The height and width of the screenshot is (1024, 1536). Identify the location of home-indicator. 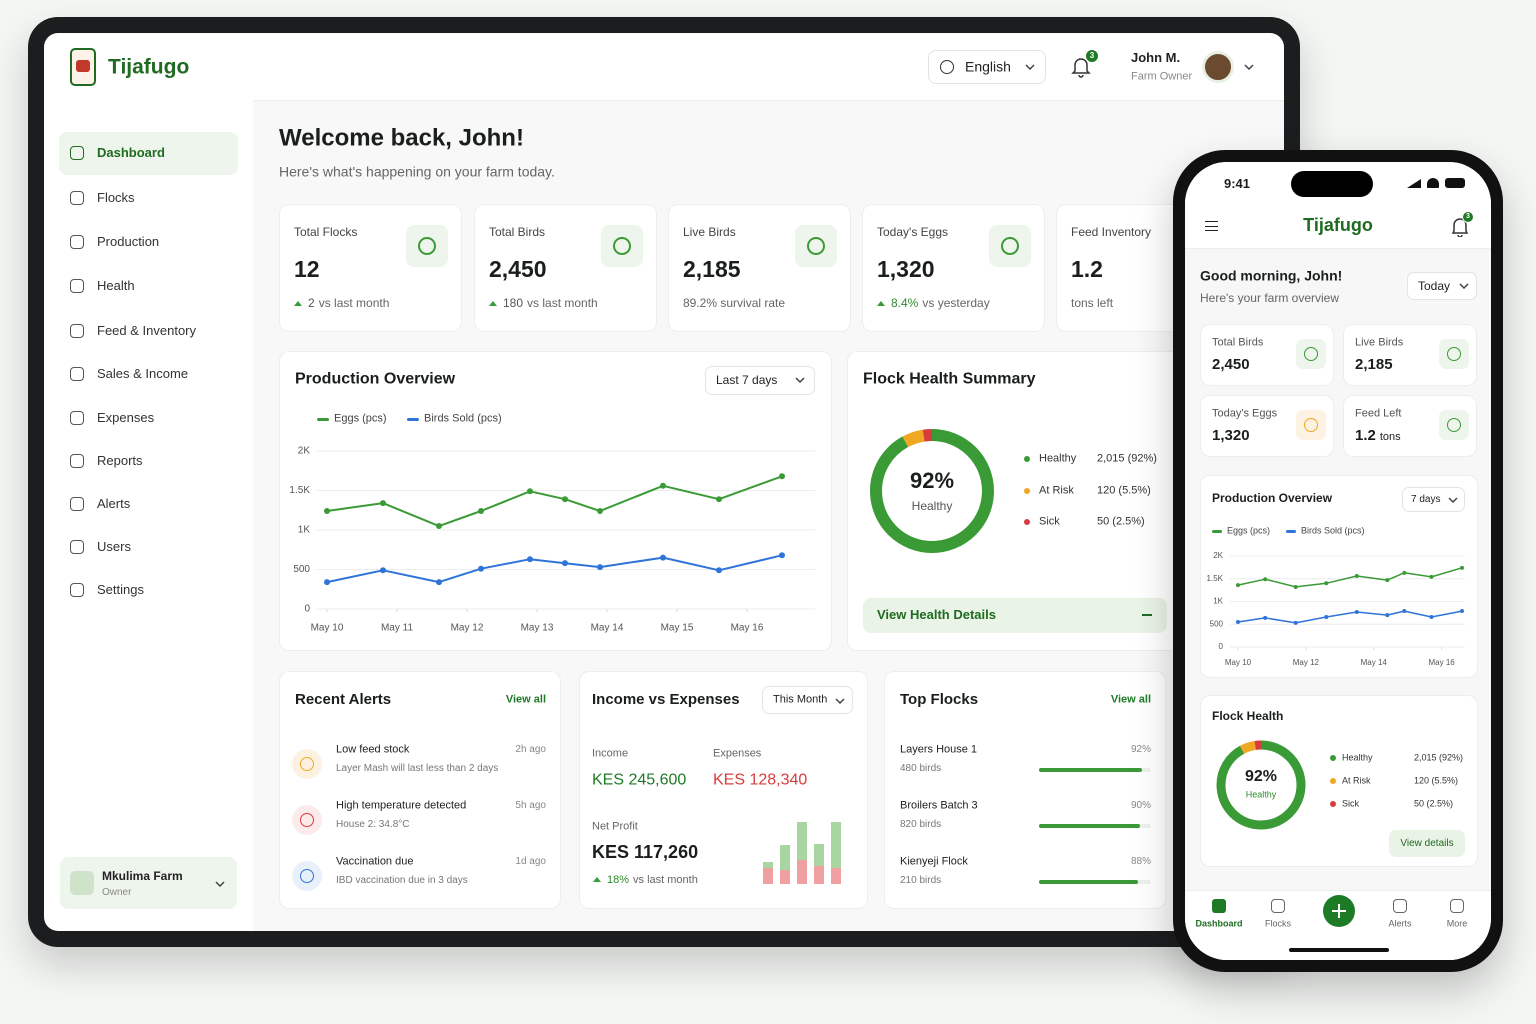
(1339, 950).